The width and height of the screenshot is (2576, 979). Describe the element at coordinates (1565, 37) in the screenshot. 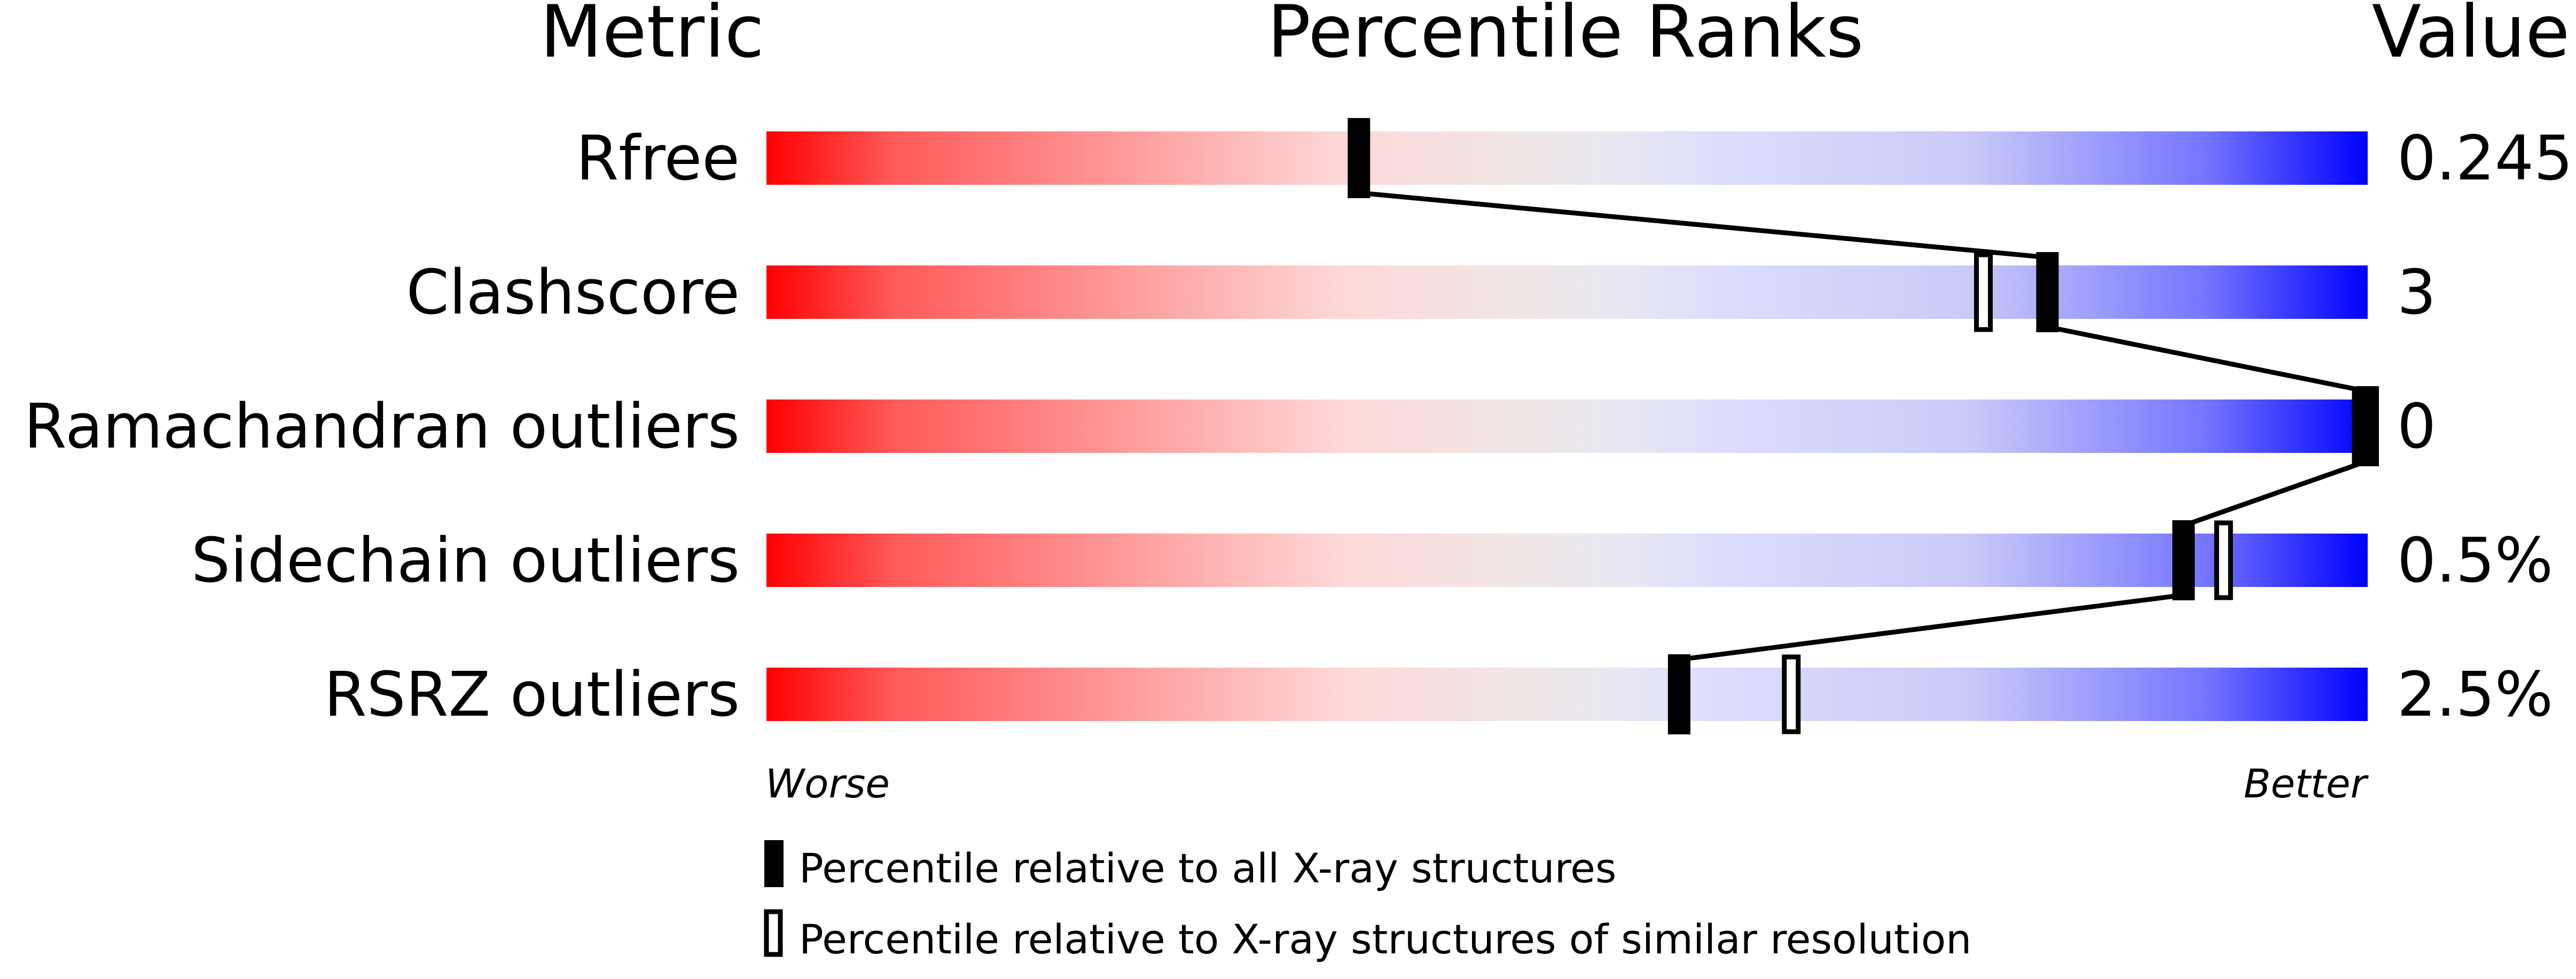

I see `header-percentile-ranks: Percentile Ranks` at that location.